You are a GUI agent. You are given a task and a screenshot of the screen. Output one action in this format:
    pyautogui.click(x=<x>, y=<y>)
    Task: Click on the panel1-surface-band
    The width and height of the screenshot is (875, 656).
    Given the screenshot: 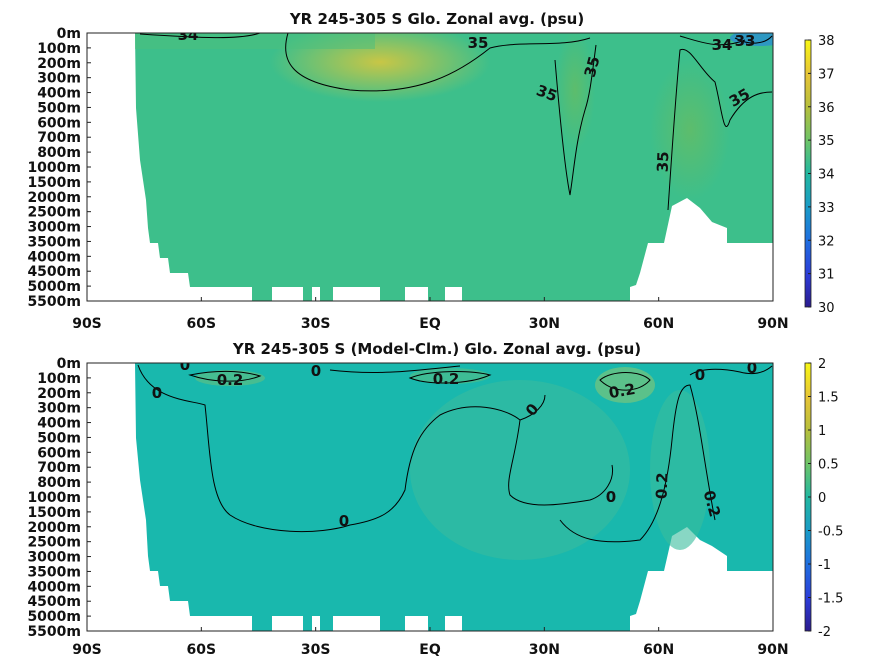 What is the action you would take?
    pyautogui.click(x=255, y=41)
    